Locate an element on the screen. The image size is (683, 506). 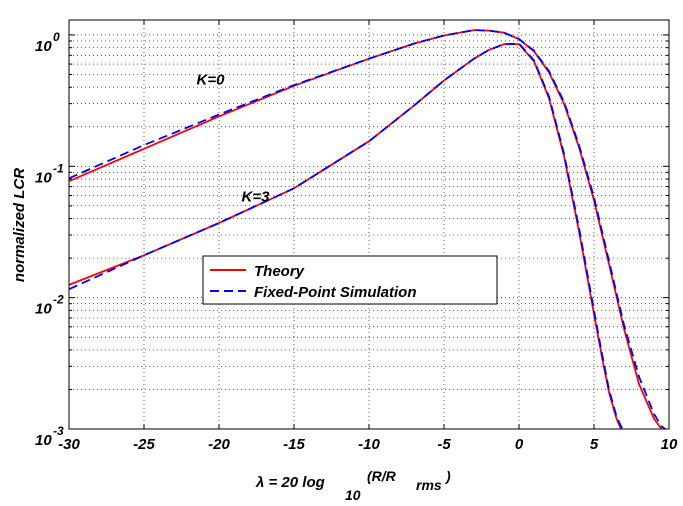
legend-label-simulation: Fixed-Point Simulation is located at coordinates (335, 292).